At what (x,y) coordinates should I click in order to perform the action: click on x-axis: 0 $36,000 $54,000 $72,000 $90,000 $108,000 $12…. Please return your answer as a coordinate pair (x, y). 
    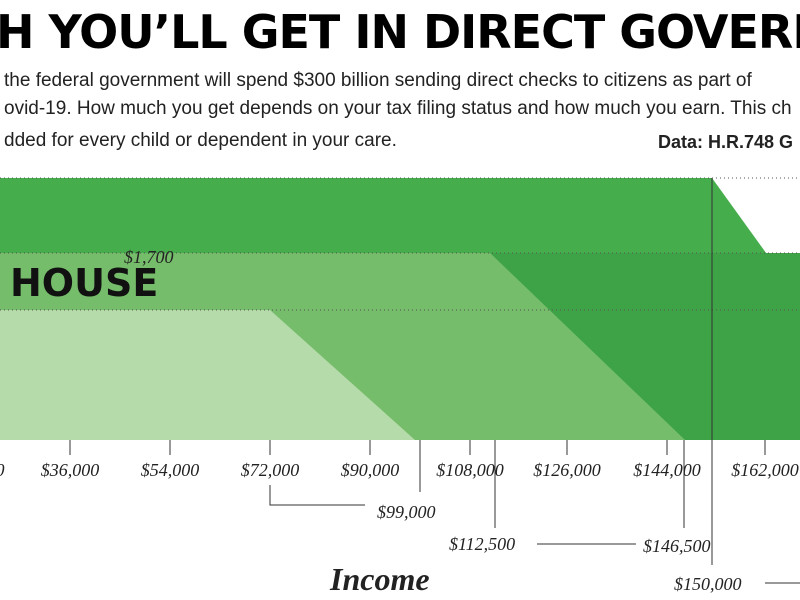
    Looking at the image, I should click on (399, 460).